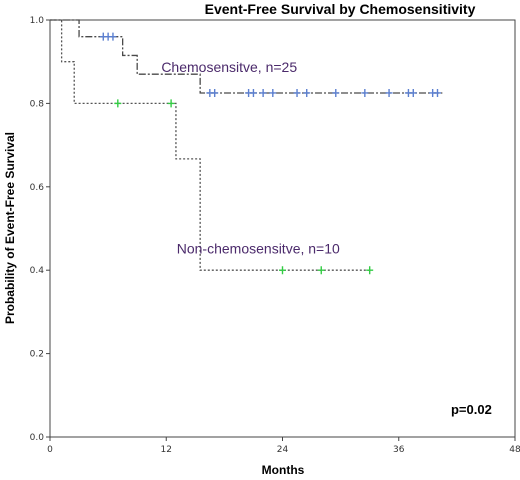 This screenshot has width=520, height=480. What do you see at coordinates (37, 355) in the screenshot?
I see `y-tick-label: 0.2` at bounding box center [37, 355].